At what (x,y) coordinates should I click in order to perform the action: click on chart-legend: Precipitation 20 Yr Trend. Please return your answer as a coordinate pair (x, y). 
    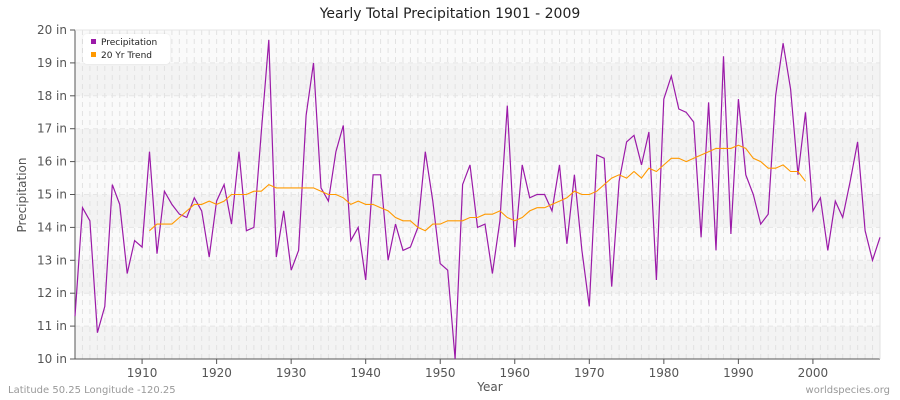
    Looking at the image, I should click on (126, 49).